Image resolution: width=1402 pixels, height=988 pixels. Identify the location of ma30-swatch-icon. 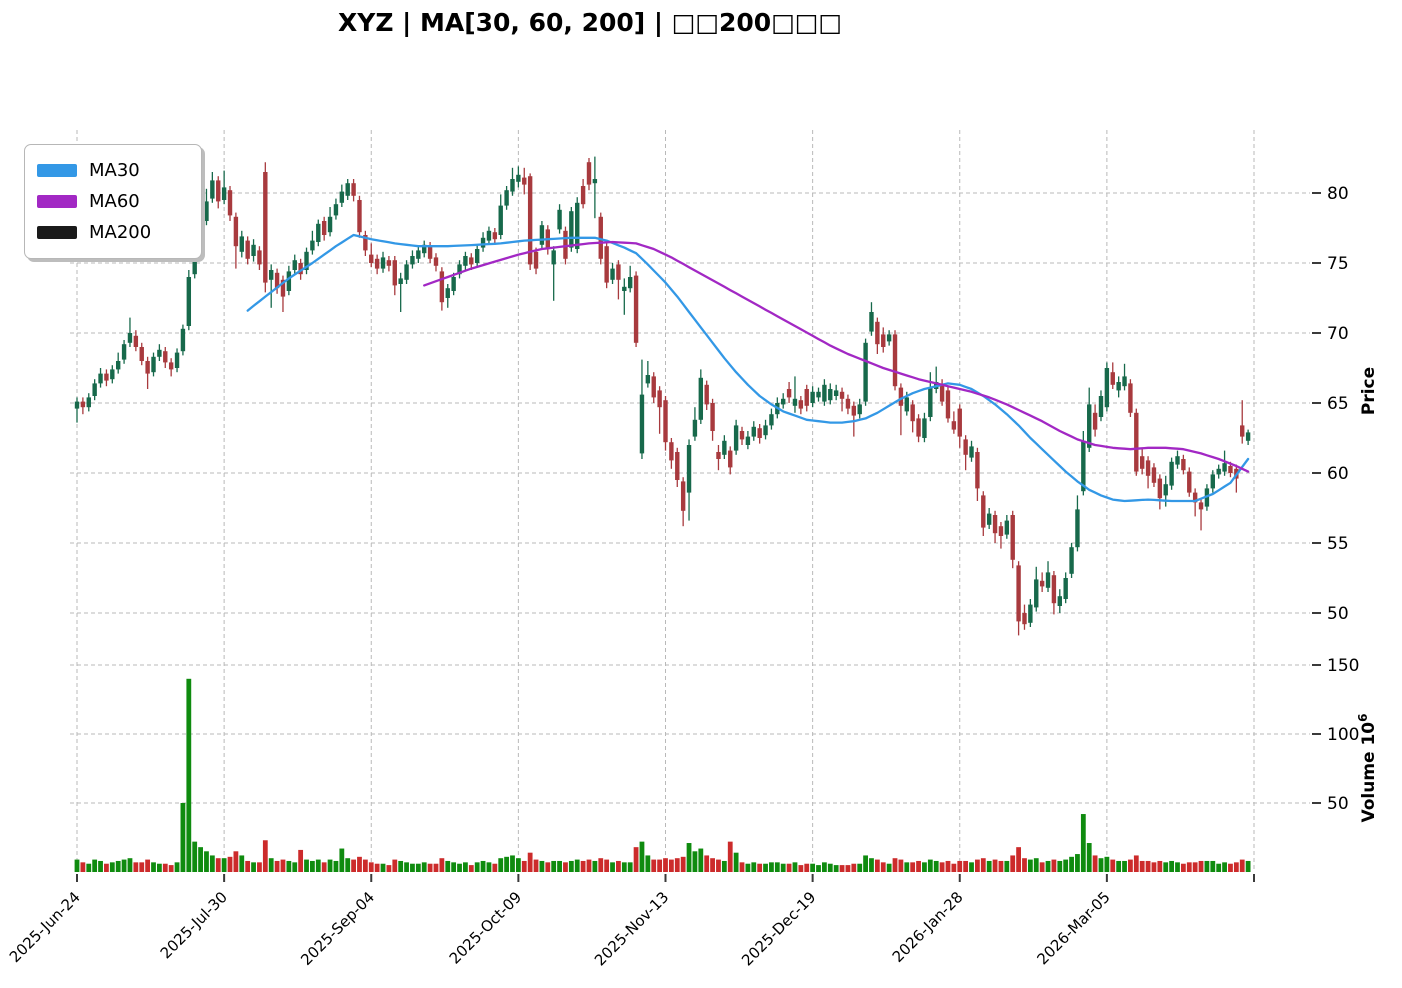
(57, 170).